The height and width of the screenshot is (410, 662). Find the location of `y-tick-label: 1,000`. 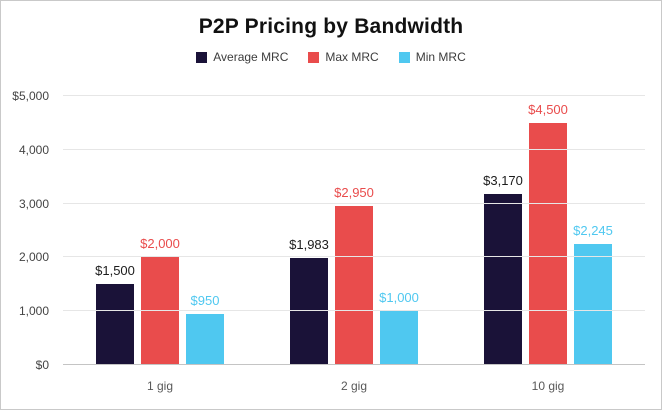

y-tick-label: 1,000 is located at coordinates (33, 311).